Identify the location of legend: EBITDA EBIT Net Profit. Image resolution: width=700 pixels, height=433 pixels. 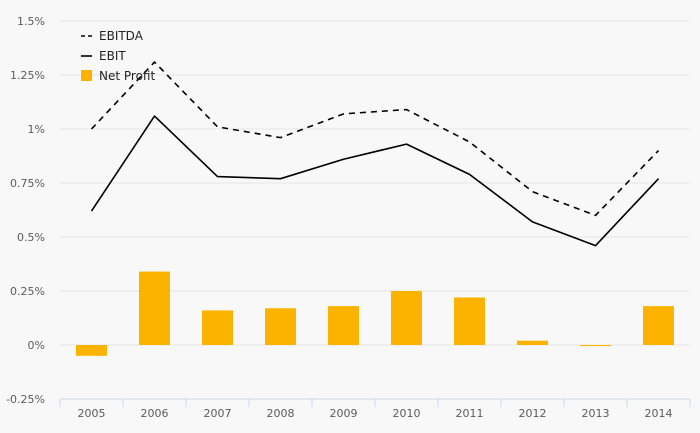
(118, 56).